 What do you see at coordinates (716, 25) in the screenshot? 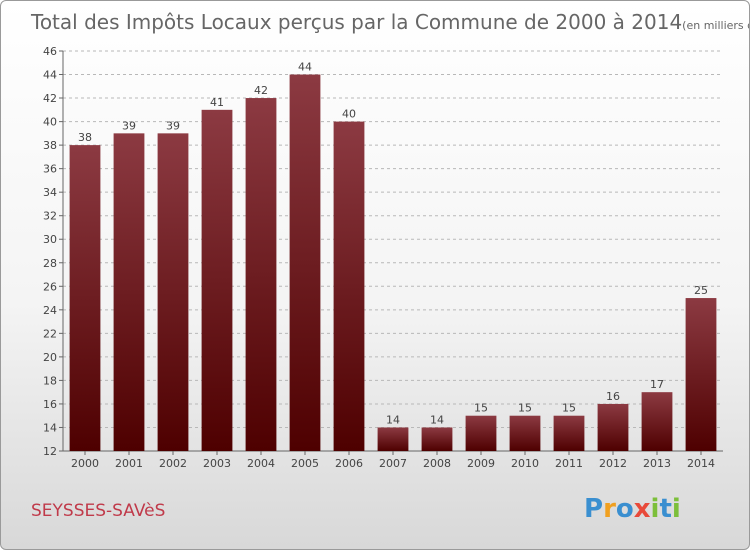
I see `chart-unit: (en milliers d'€)` at bounding box center [716, 25].